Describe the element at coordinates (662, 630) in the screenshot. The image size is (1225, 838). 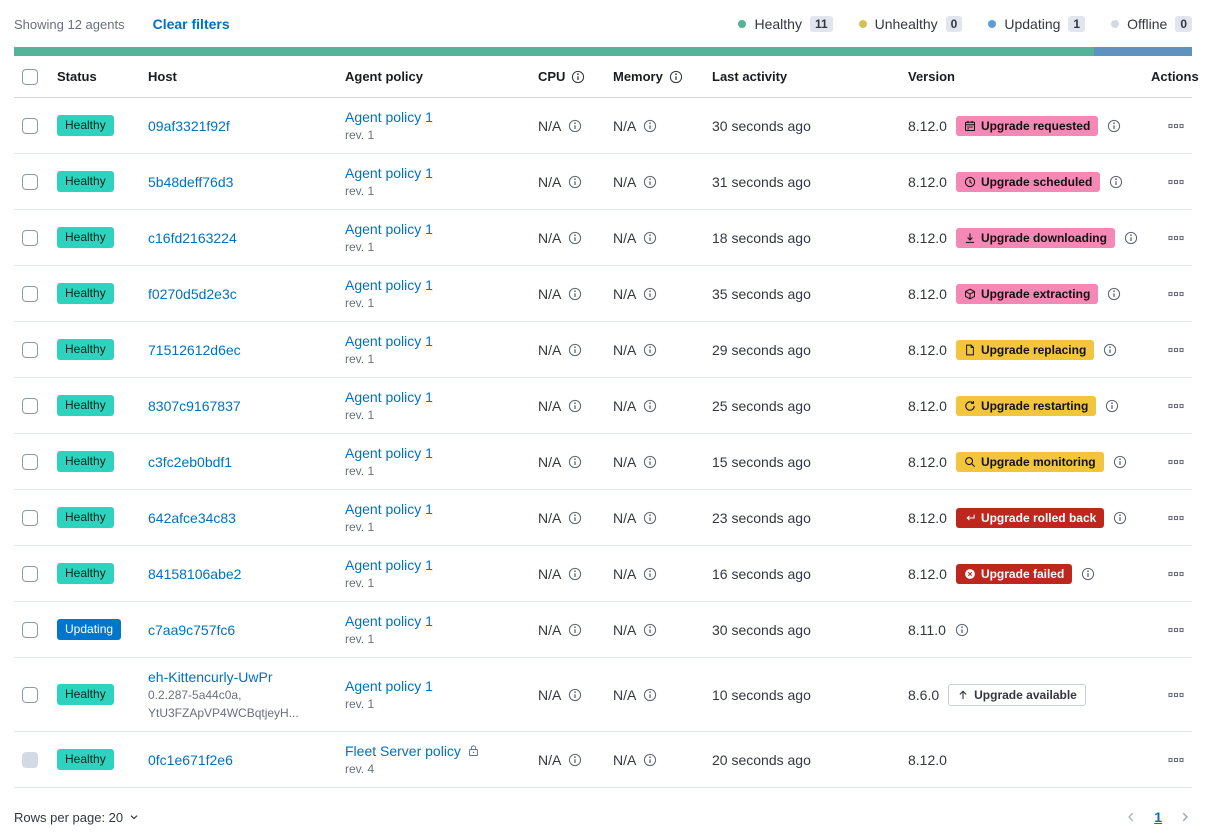
I see `memory-cell: N/A` at that location.